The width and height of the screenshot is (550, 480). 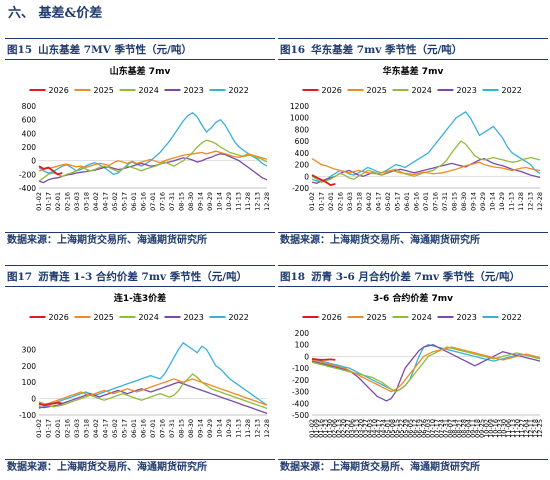 I want to click on x-tick-label: 04-24, so click(x=384, y=428).